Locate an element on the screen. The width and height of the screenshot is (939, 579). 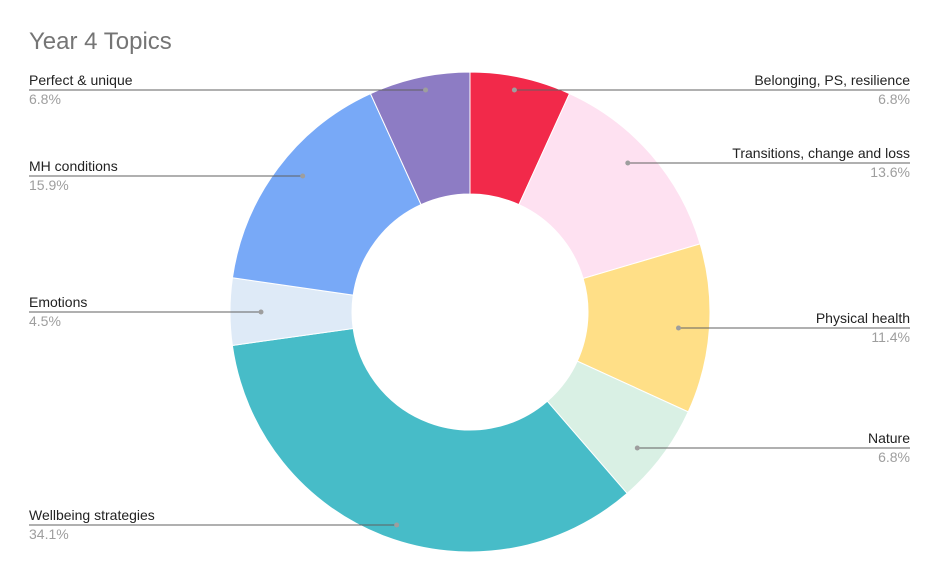
chart-title: Year 4 Topics is located at coordinates (100, 41).